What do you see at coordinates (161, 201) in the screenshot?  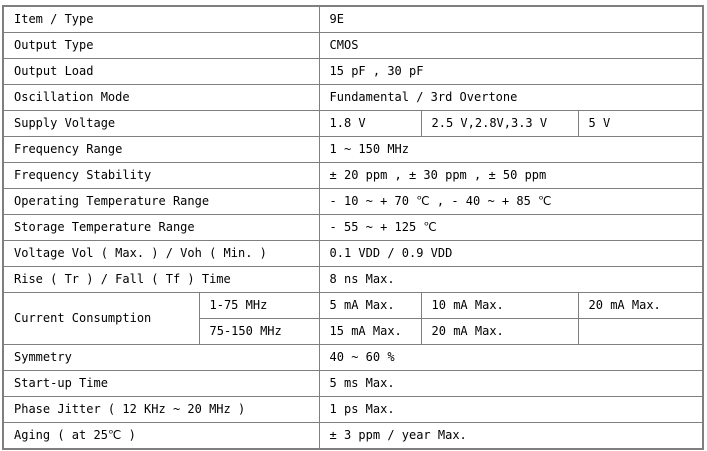 I see `operating-temperature-range-label: Operating Temperature Range` at bounding box center [161, 201].